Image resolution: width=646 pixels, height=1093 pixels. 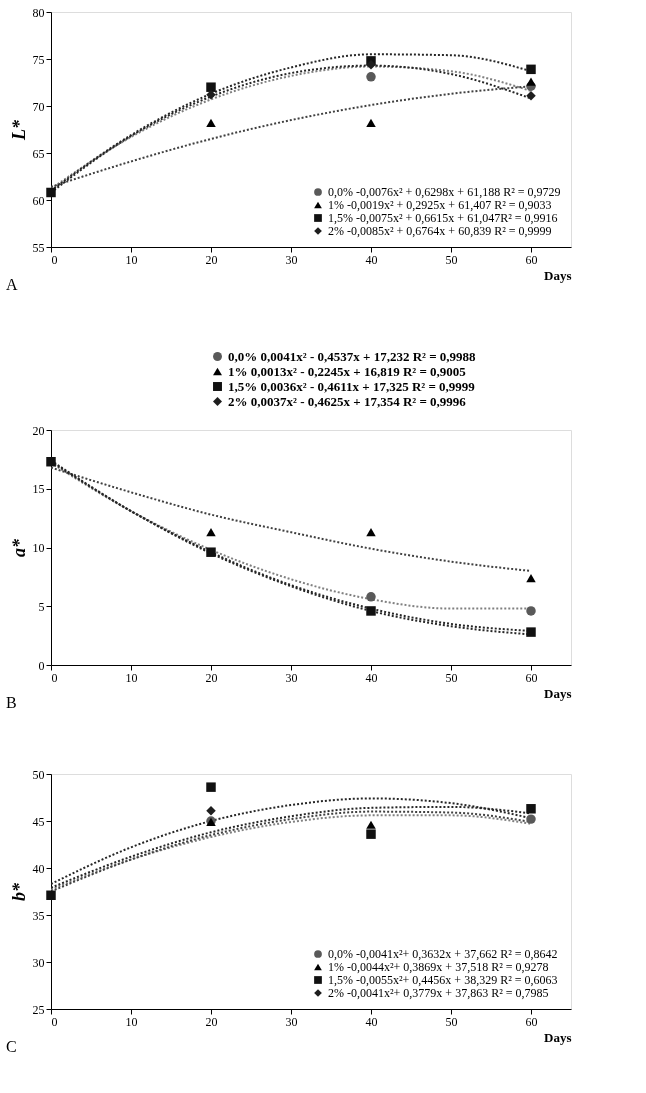 I want to click on legend-label: 1,5% -0,0055x²+ 0,4456x + 38,329 R² = 0,6063, so click(x=443, y=980).